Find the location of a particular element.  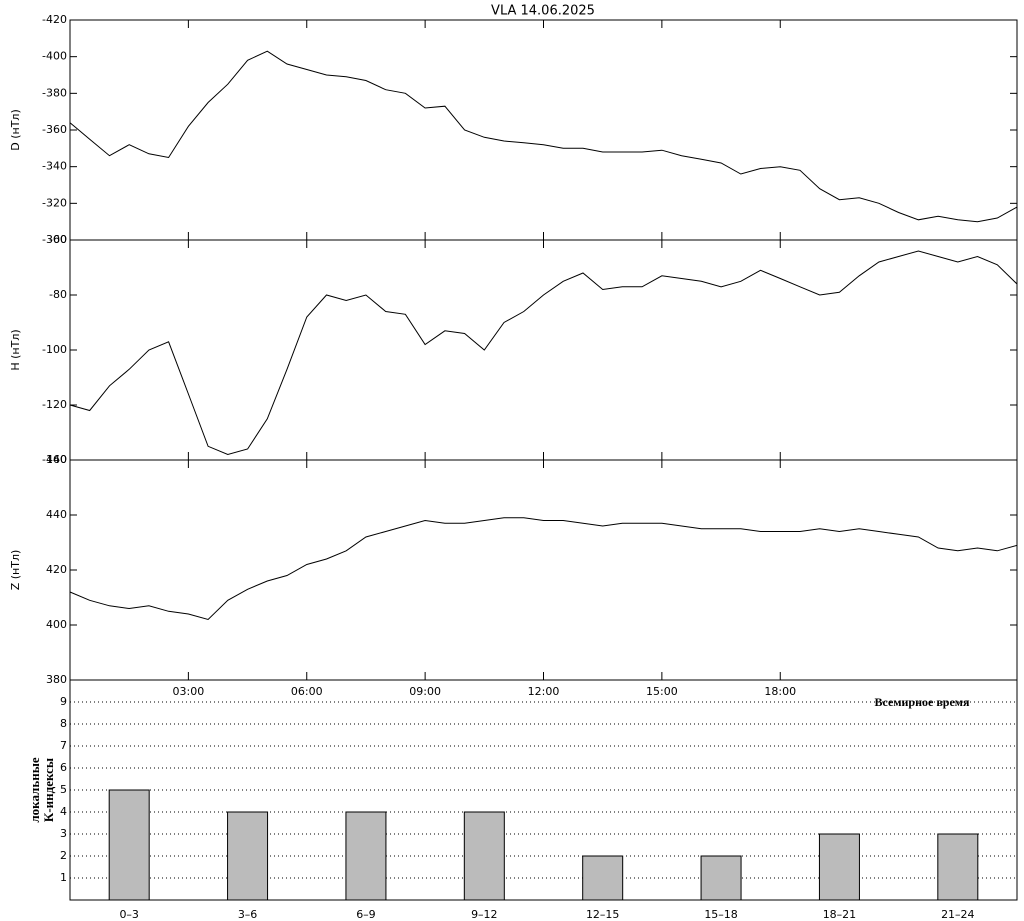

y-tick-label: -420 is located at coordinates (54, 19).